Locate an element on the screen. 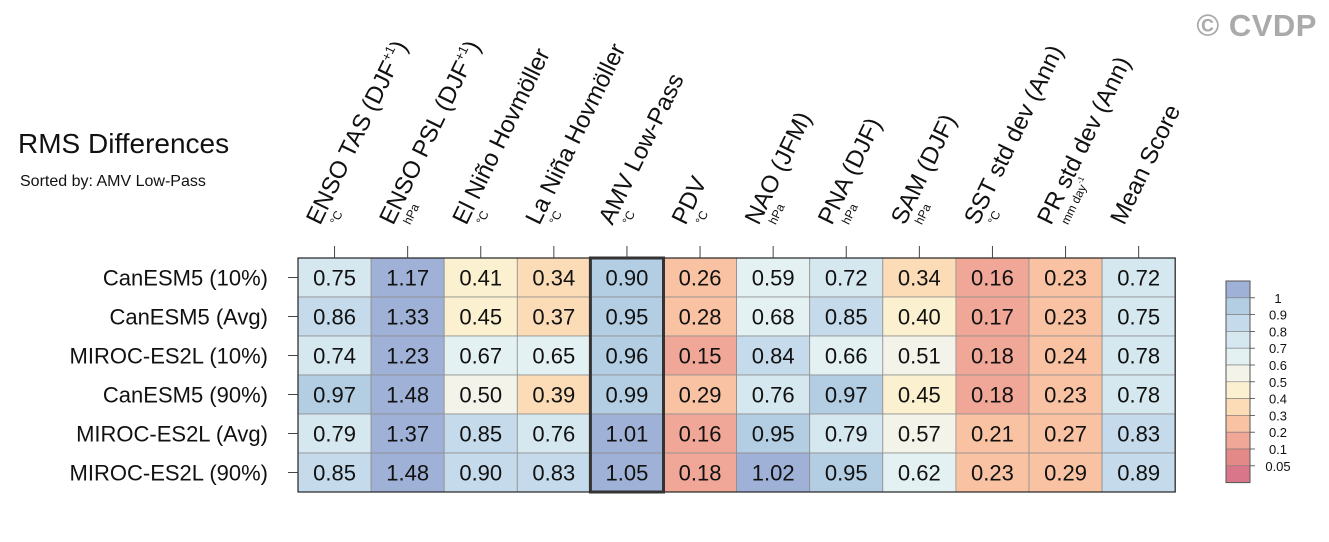 The height and width of the screenshot is (542, 1329). cell-value-label: 1.23 is located at coordinates (407, 356).